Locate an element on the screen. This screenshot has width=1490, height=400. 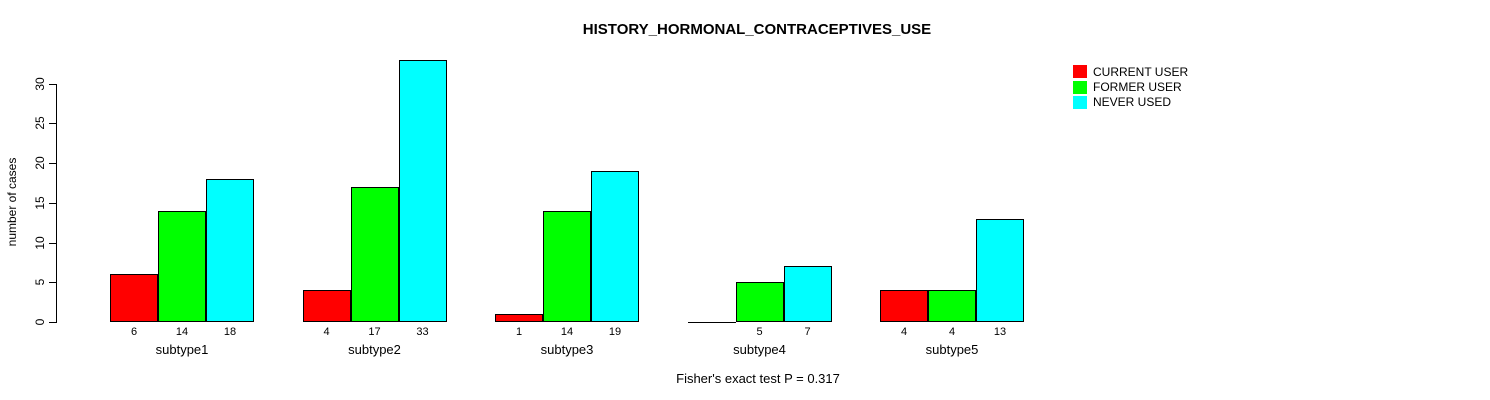
bar-subtype1-former-user is located at coordinates (182, 266).